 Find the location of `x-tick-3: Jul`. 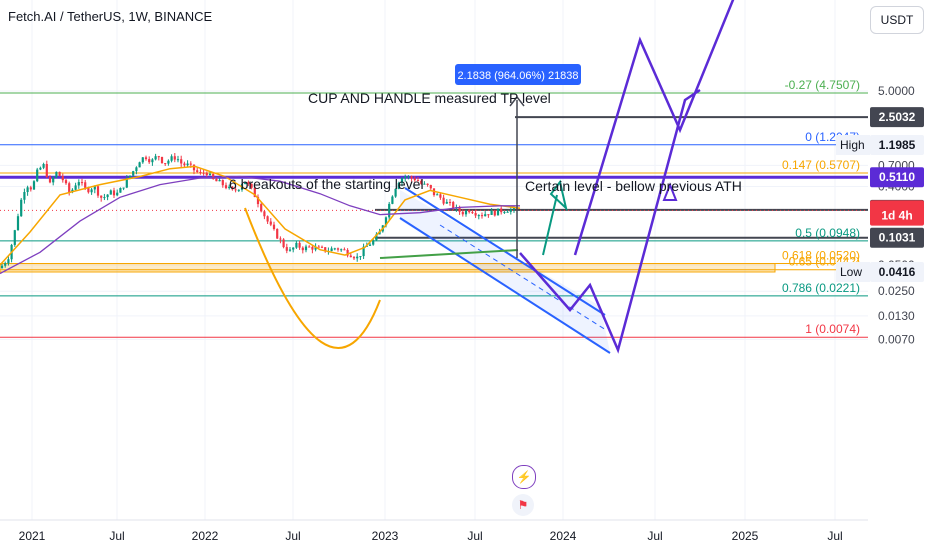

x-tick-3: Jul is located at coordinates (292, 536).